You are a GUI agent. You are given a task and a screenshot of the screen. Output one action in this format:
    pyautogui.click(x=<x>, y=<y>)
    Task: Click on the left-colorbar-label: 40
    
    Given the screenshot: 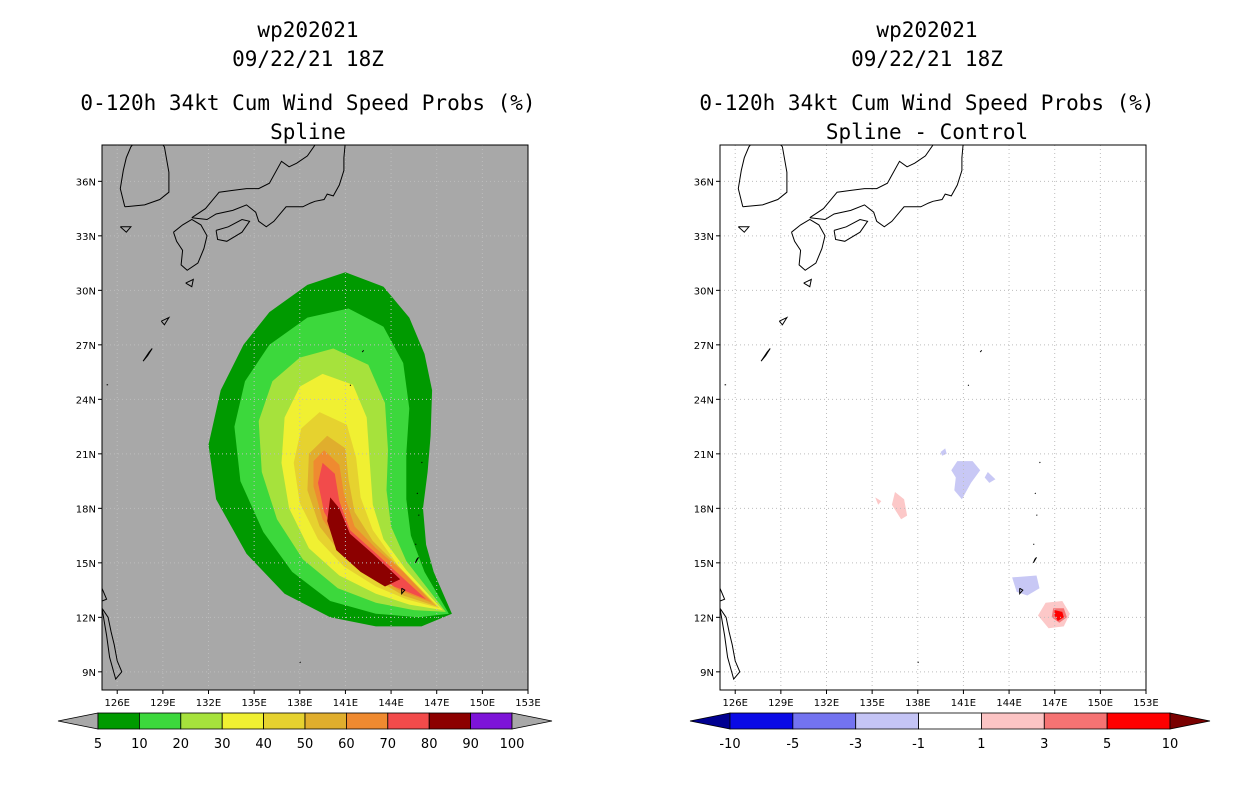 What is the action you would take?
    pyautogui.click(x=263, y=744)
    